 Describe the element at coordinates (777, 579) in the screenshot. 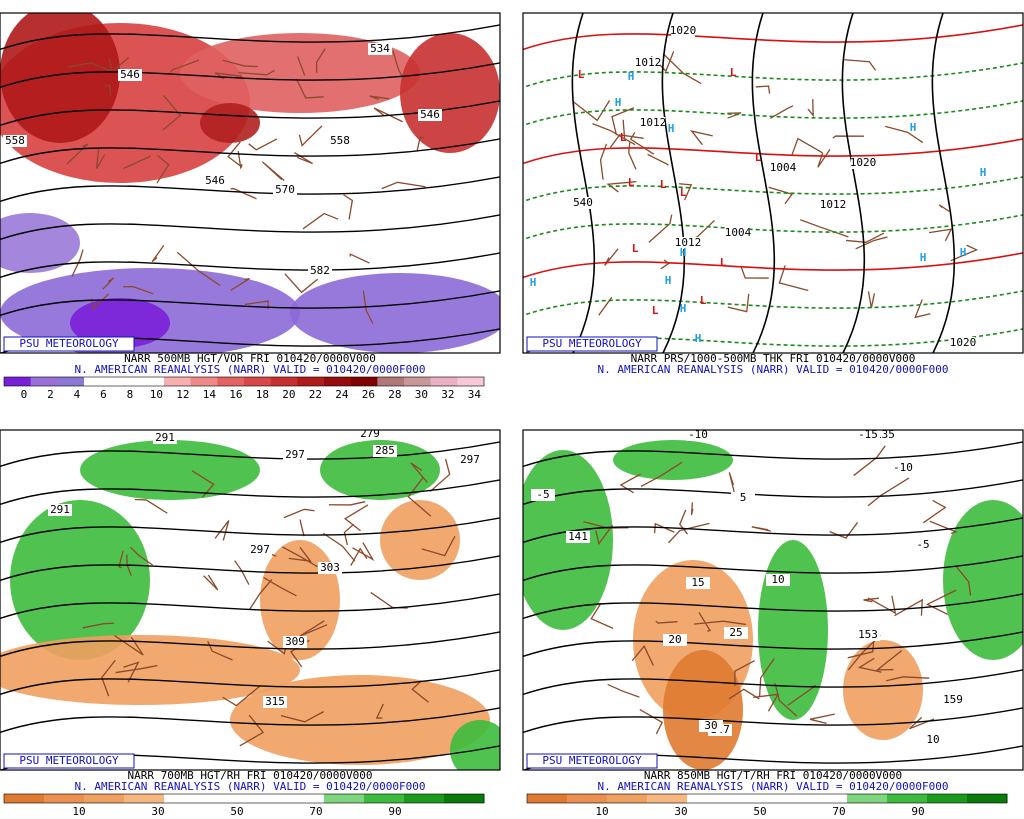

I see `contour-label: 10` at that location.